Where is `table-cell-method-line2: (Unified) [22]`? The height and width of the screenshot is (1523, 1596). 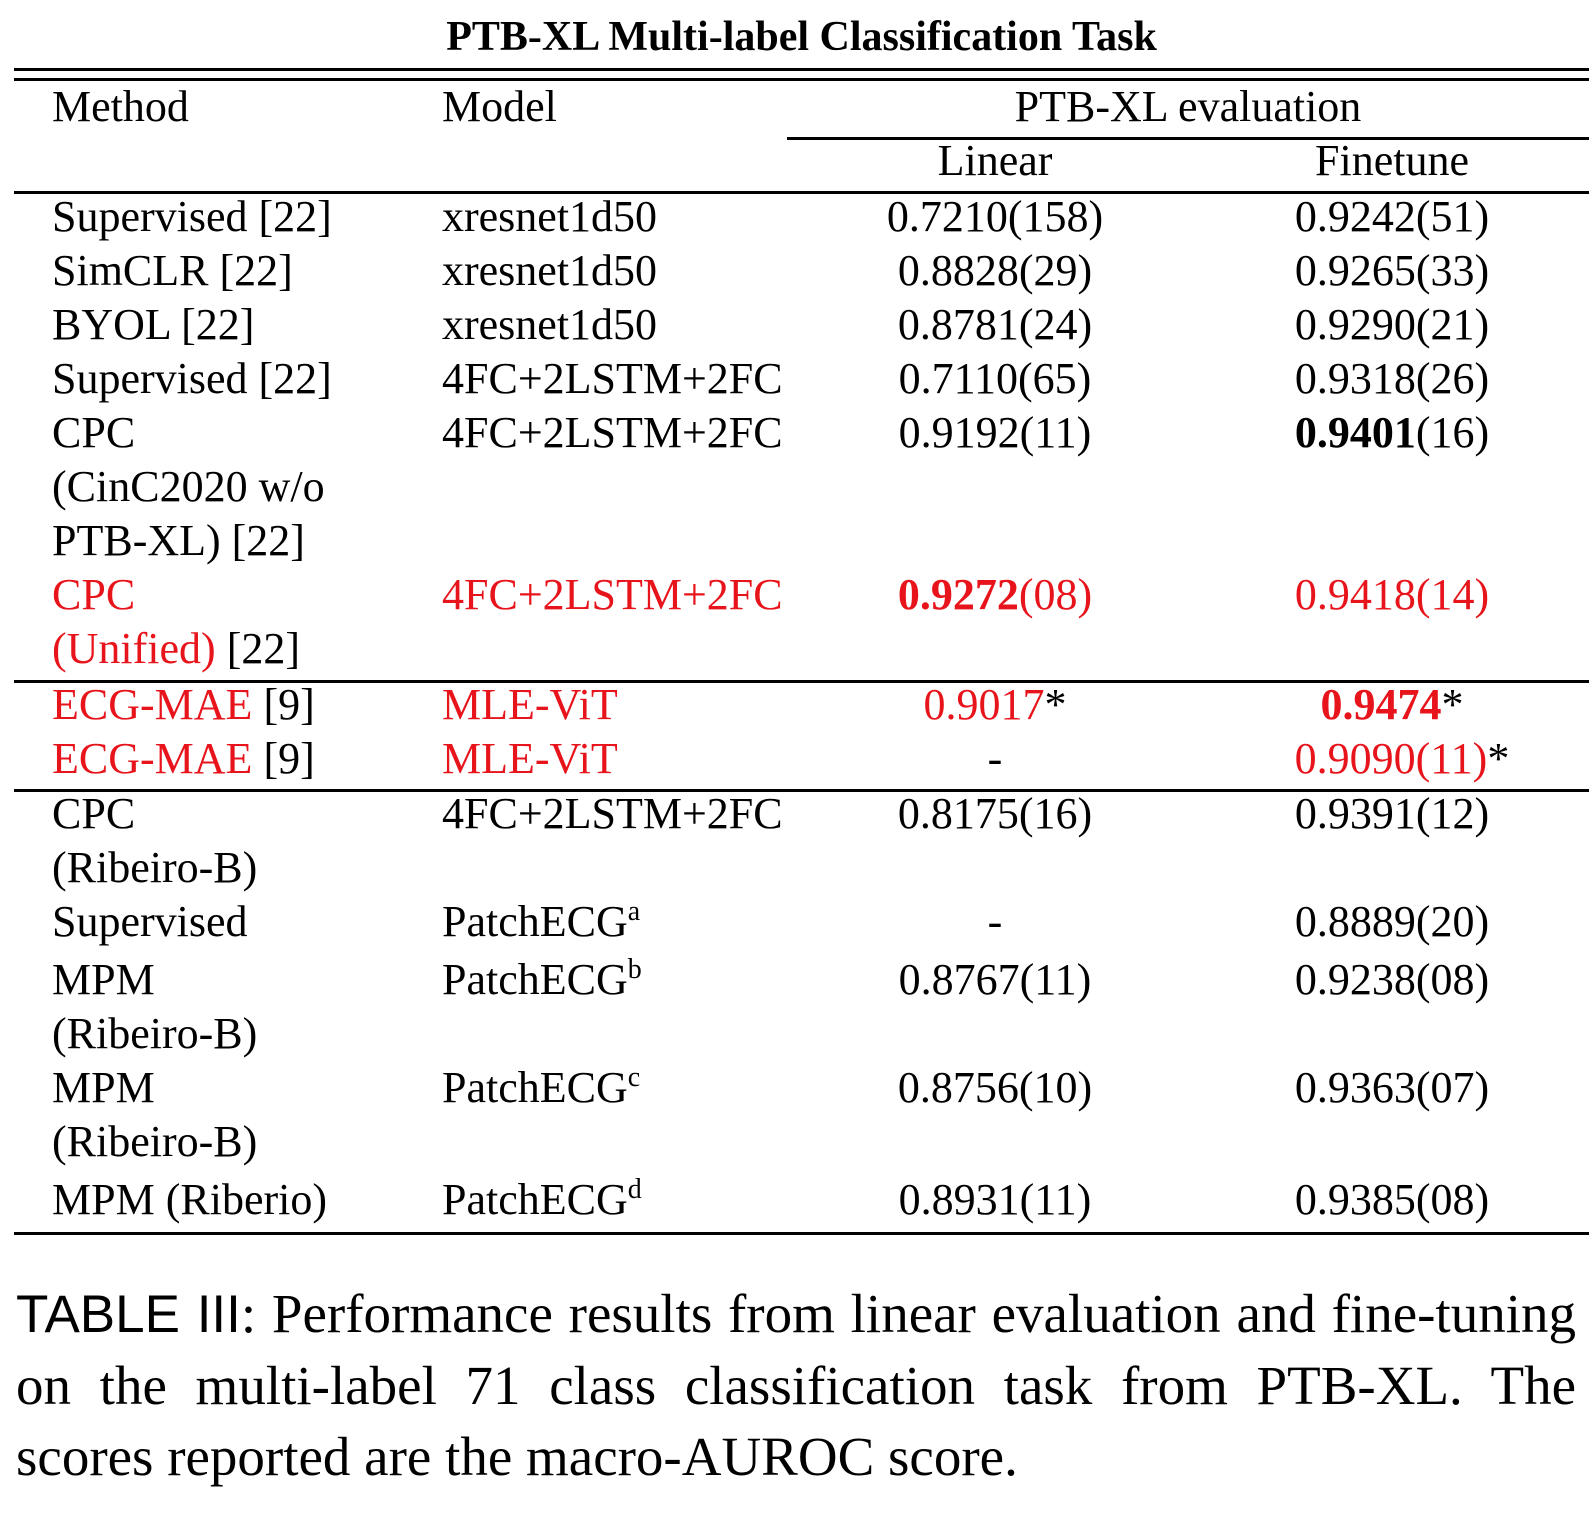 table-cell-method-line2: (Unified) [22] is located at coordinates (176, 649).